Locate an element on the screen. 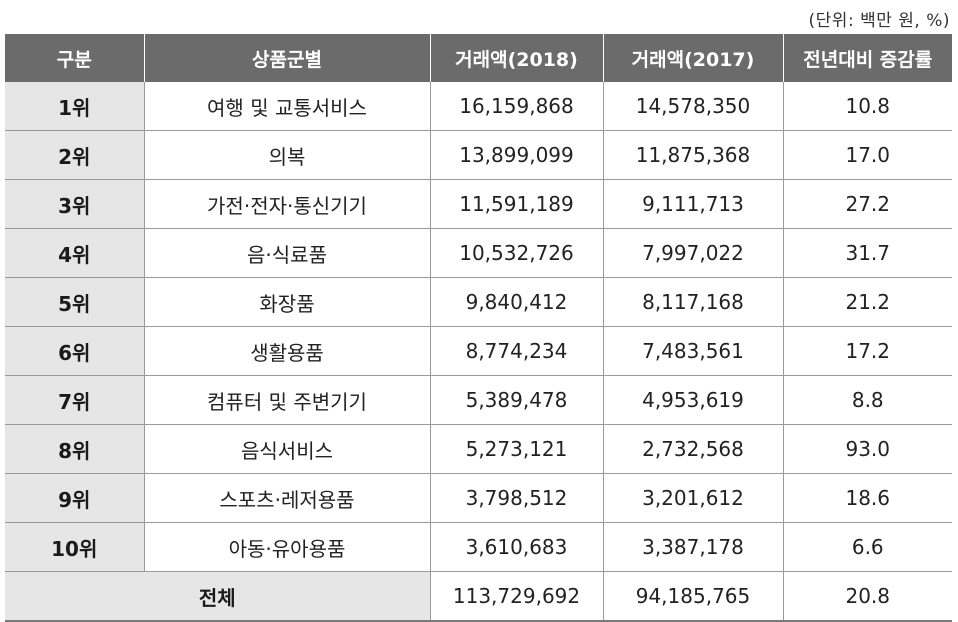 The height and width of the screenshot is (622, 958). category-cell: 음식서비스 is located at coordinates (287, 449).